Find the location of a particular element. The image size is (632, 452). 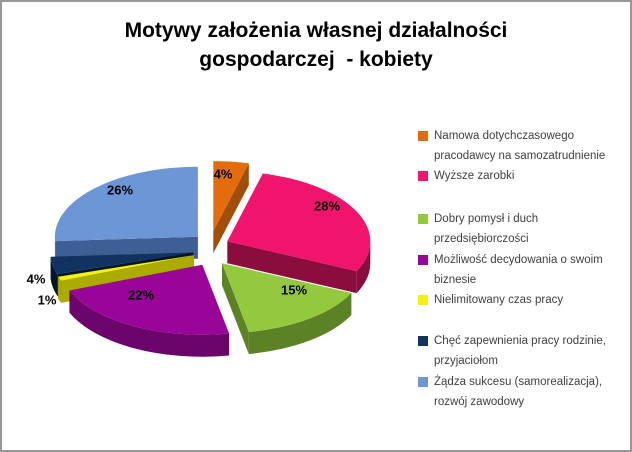

legend-label-line: rozwój zawodowy is located at coordinates (479, 401).